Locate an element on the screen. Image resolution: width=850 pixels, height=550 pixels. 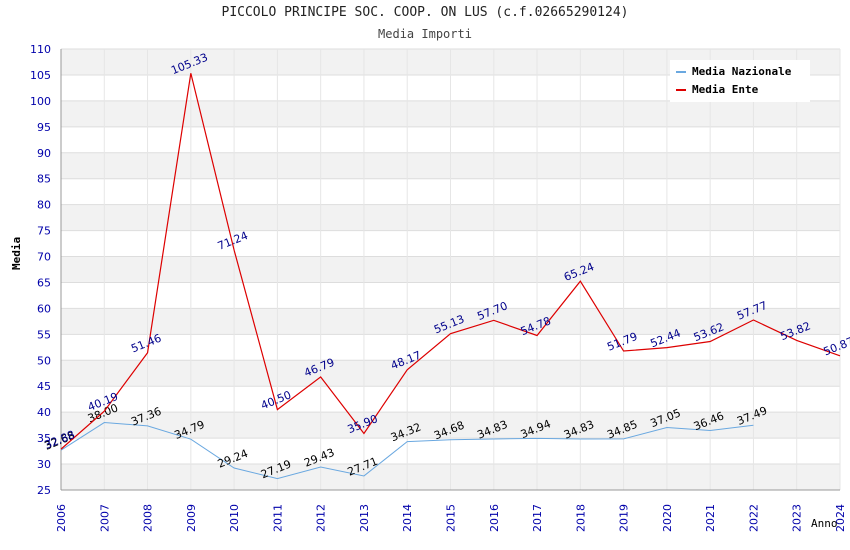
x-tick-label: 2024 is located at coordinates (840, 518).